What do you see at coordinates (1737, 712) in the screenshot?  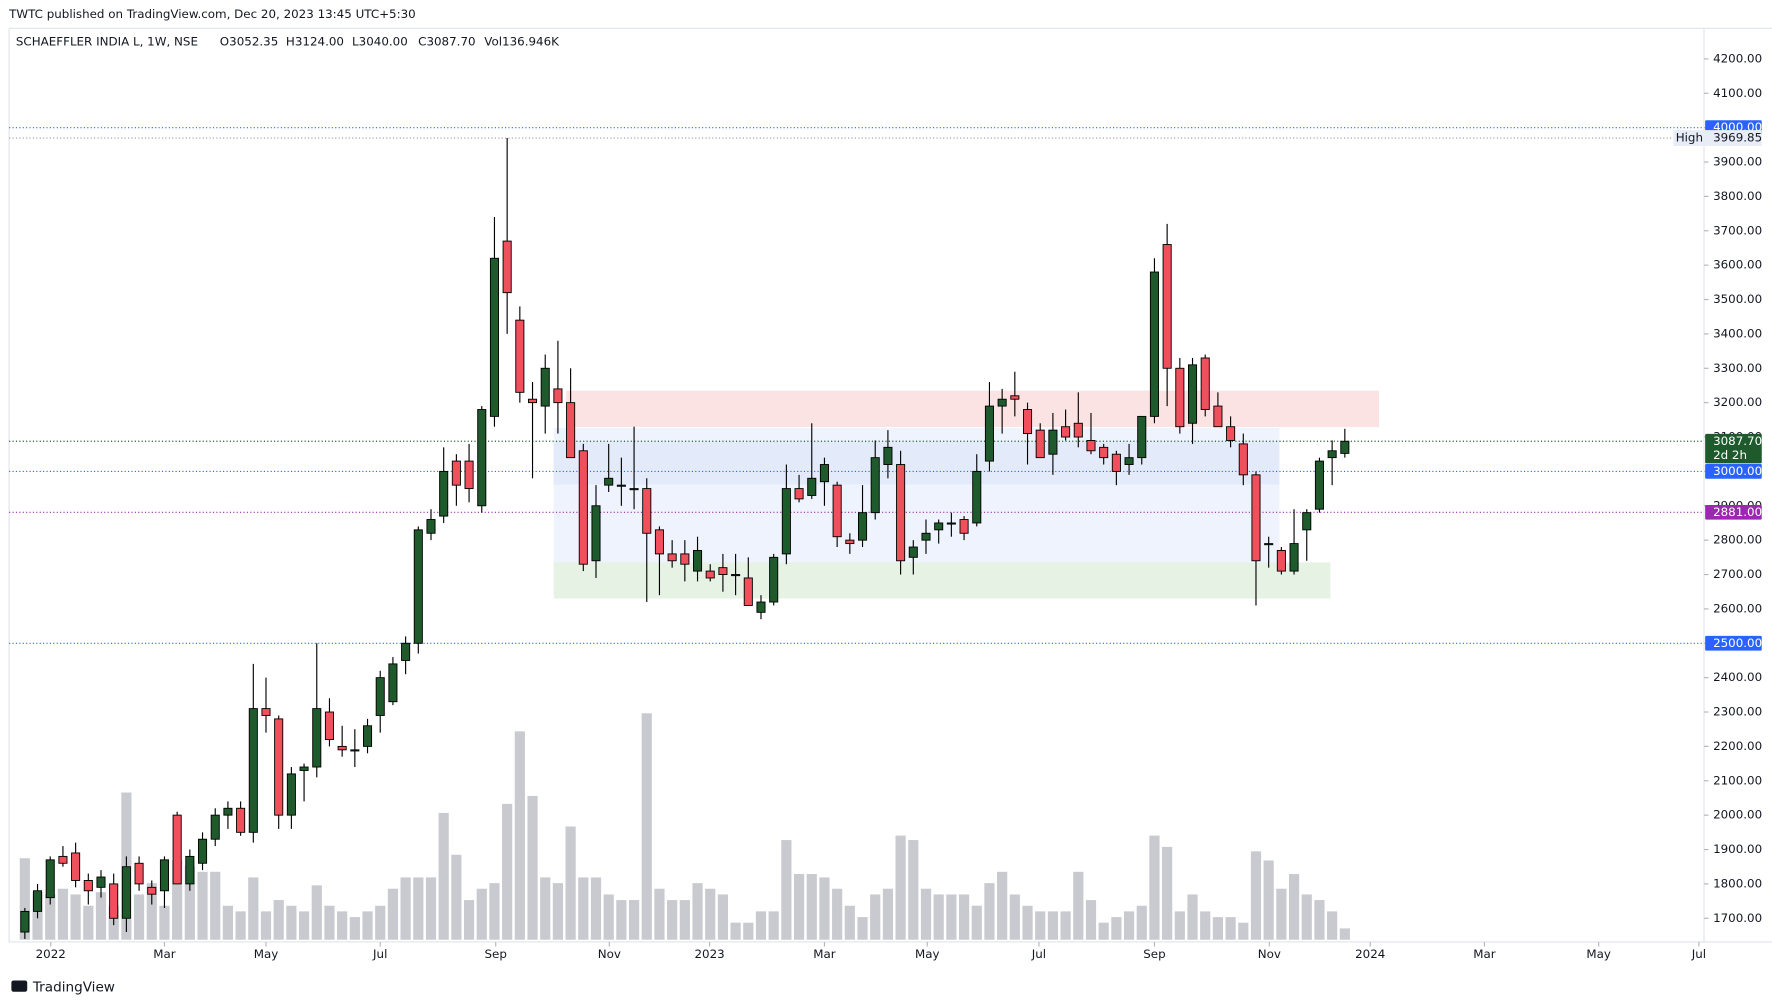 I see `y-tick-label: 2300.00` at bounding box center [1737, 712].